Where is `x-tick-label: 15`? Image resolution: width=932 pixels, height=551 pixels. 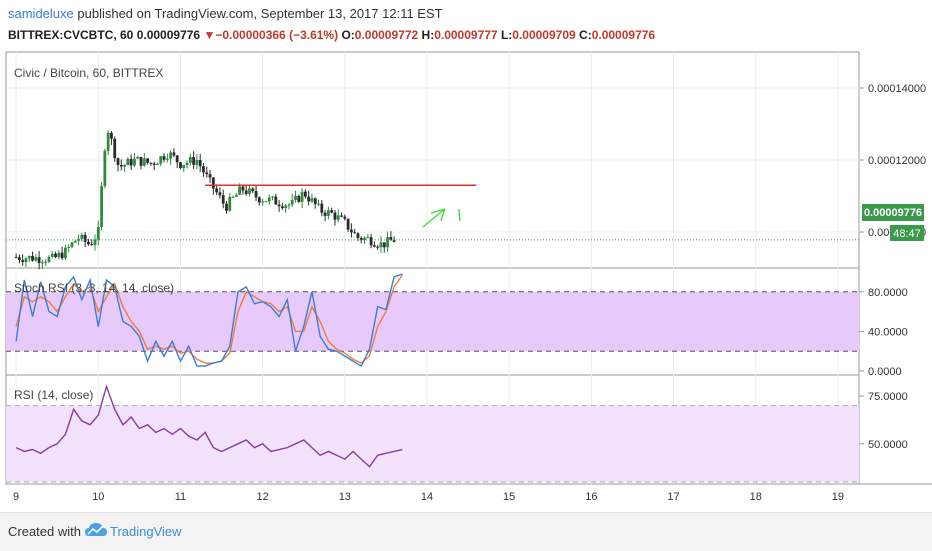 x-tick-label: 15 is located at coordinates (509, 497).